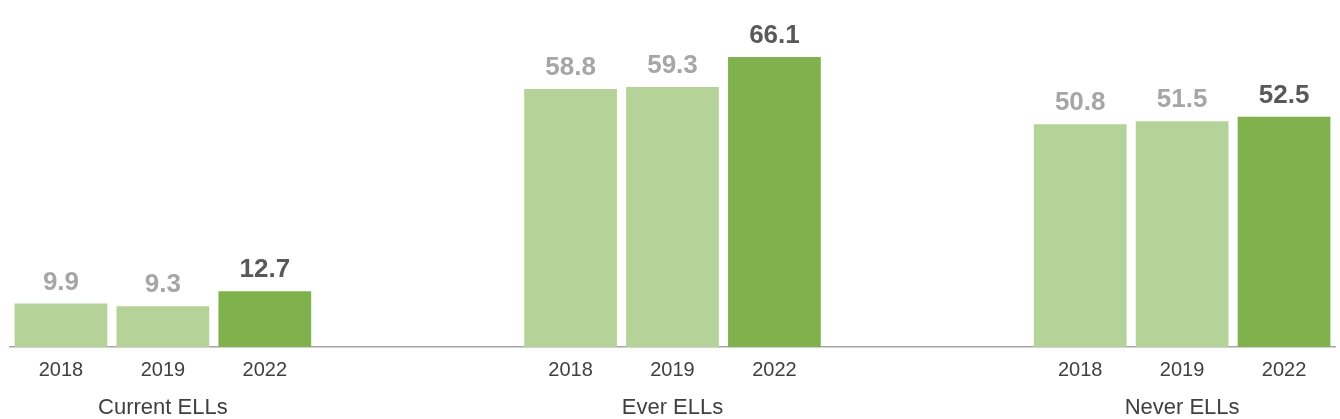 The image size is (1340, 419). Describe the element at coordinates (1080, 101) in the screenshot. I see `data-label: 50.8` at that location.